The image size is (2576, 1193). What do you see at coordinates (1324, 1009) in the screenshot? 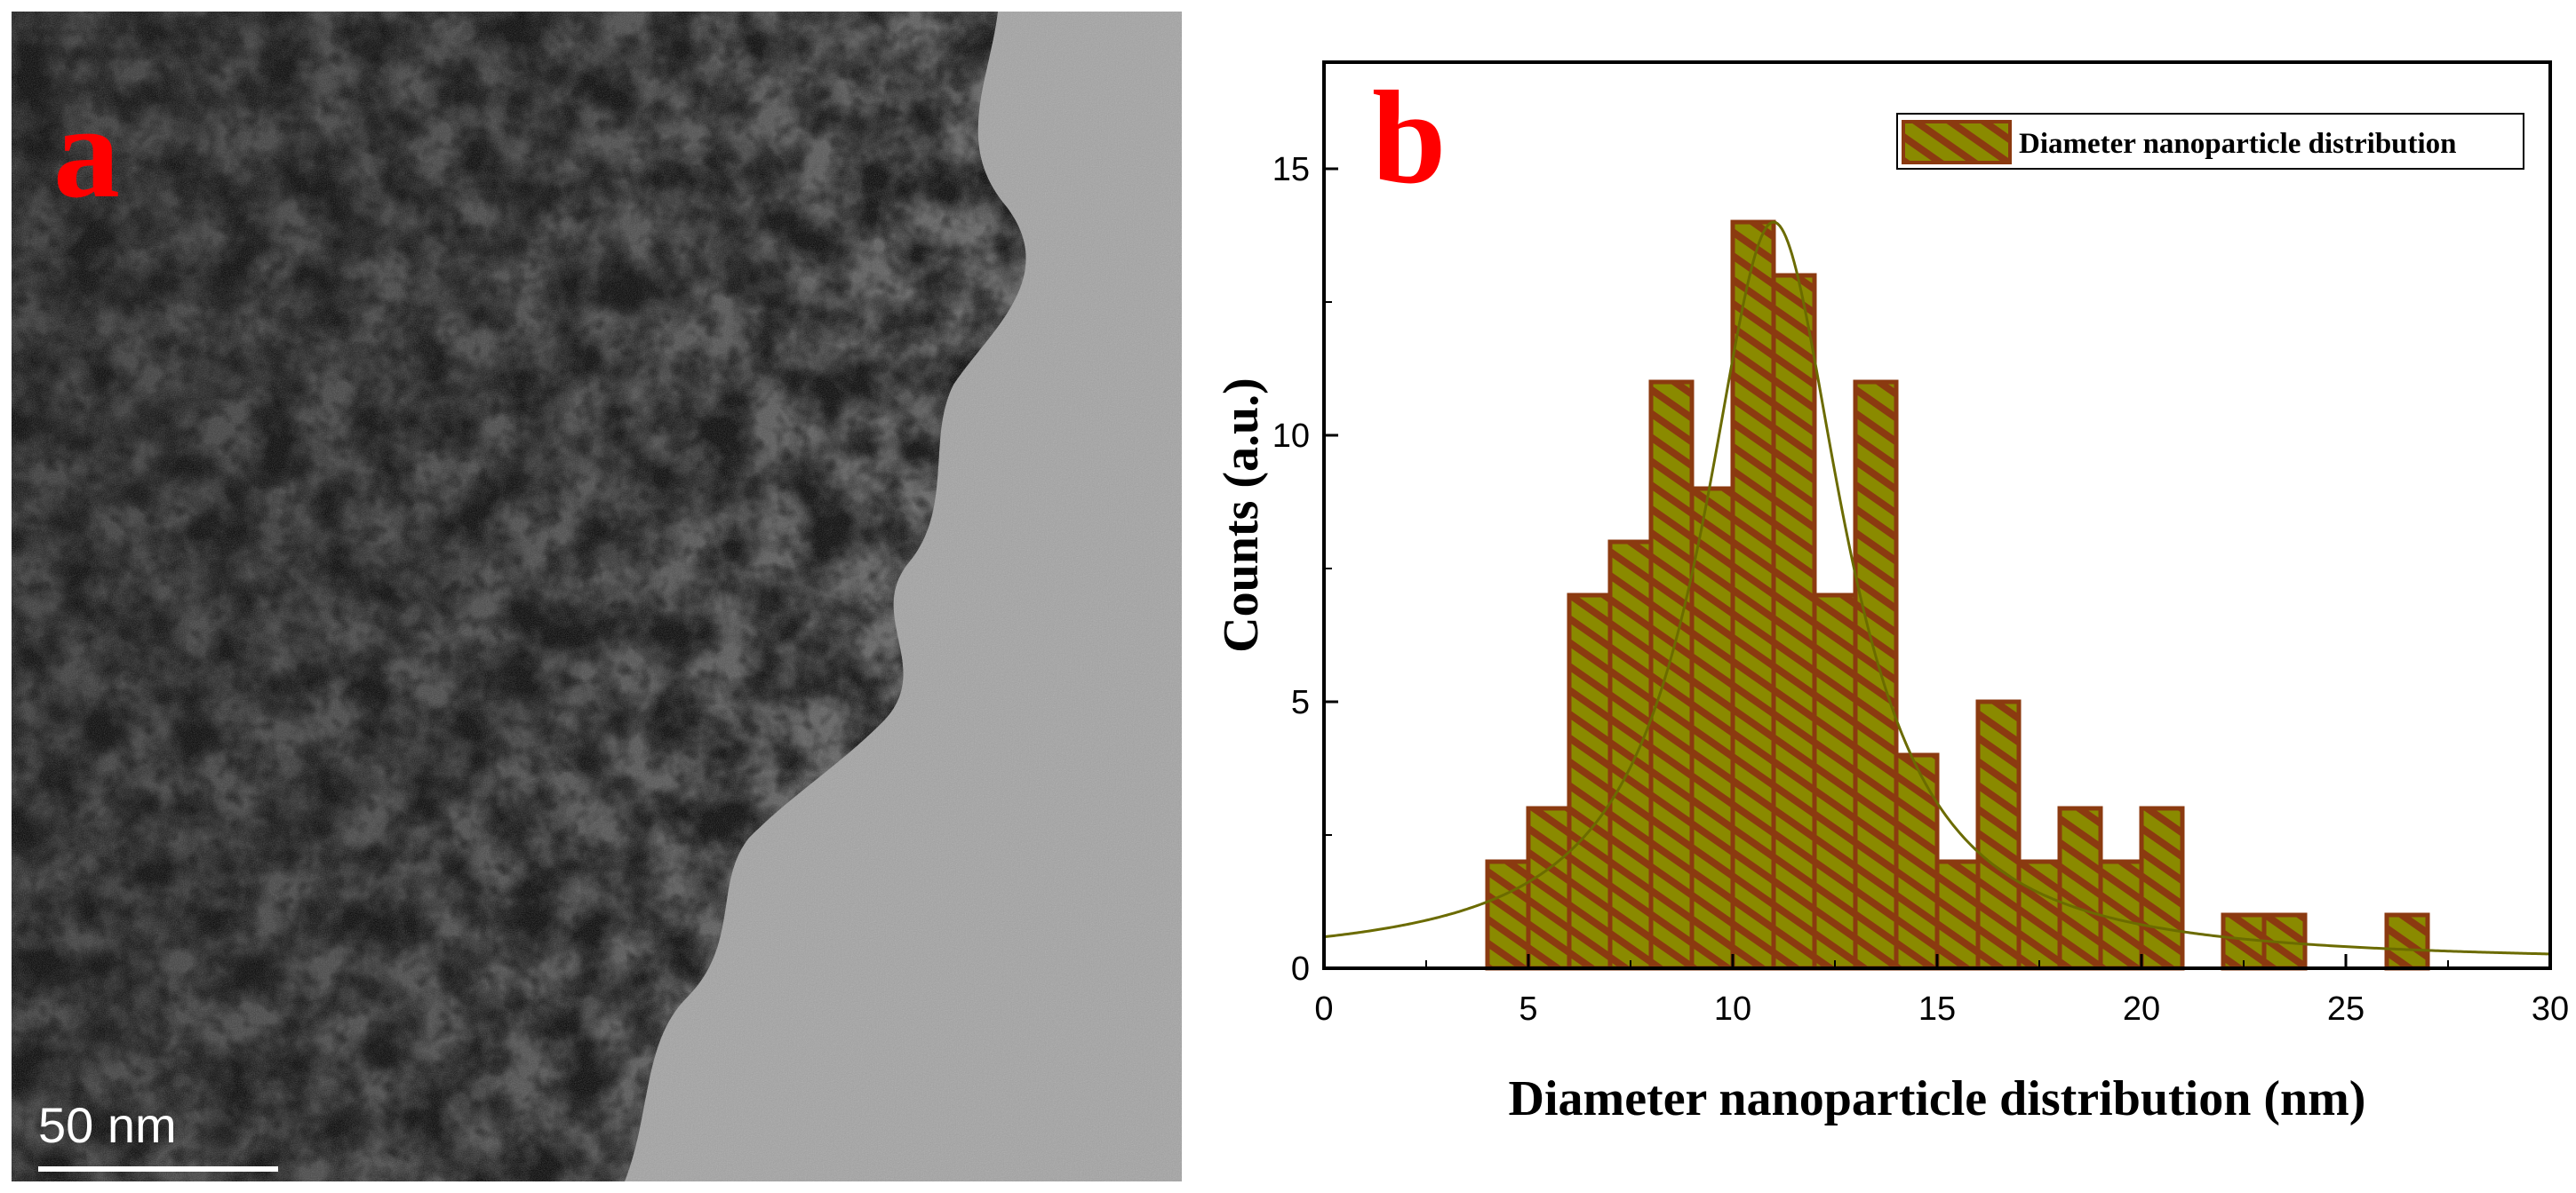
I see `x-tick-label: 0` at bounding box center [1324, 1009].